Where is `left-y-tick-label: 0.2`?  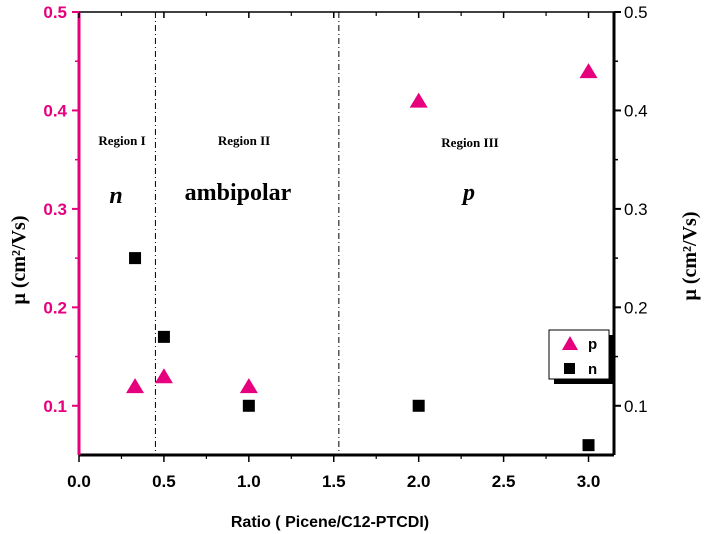
left-y-tick-label: 0.2 is located at coordinates (55, 307).